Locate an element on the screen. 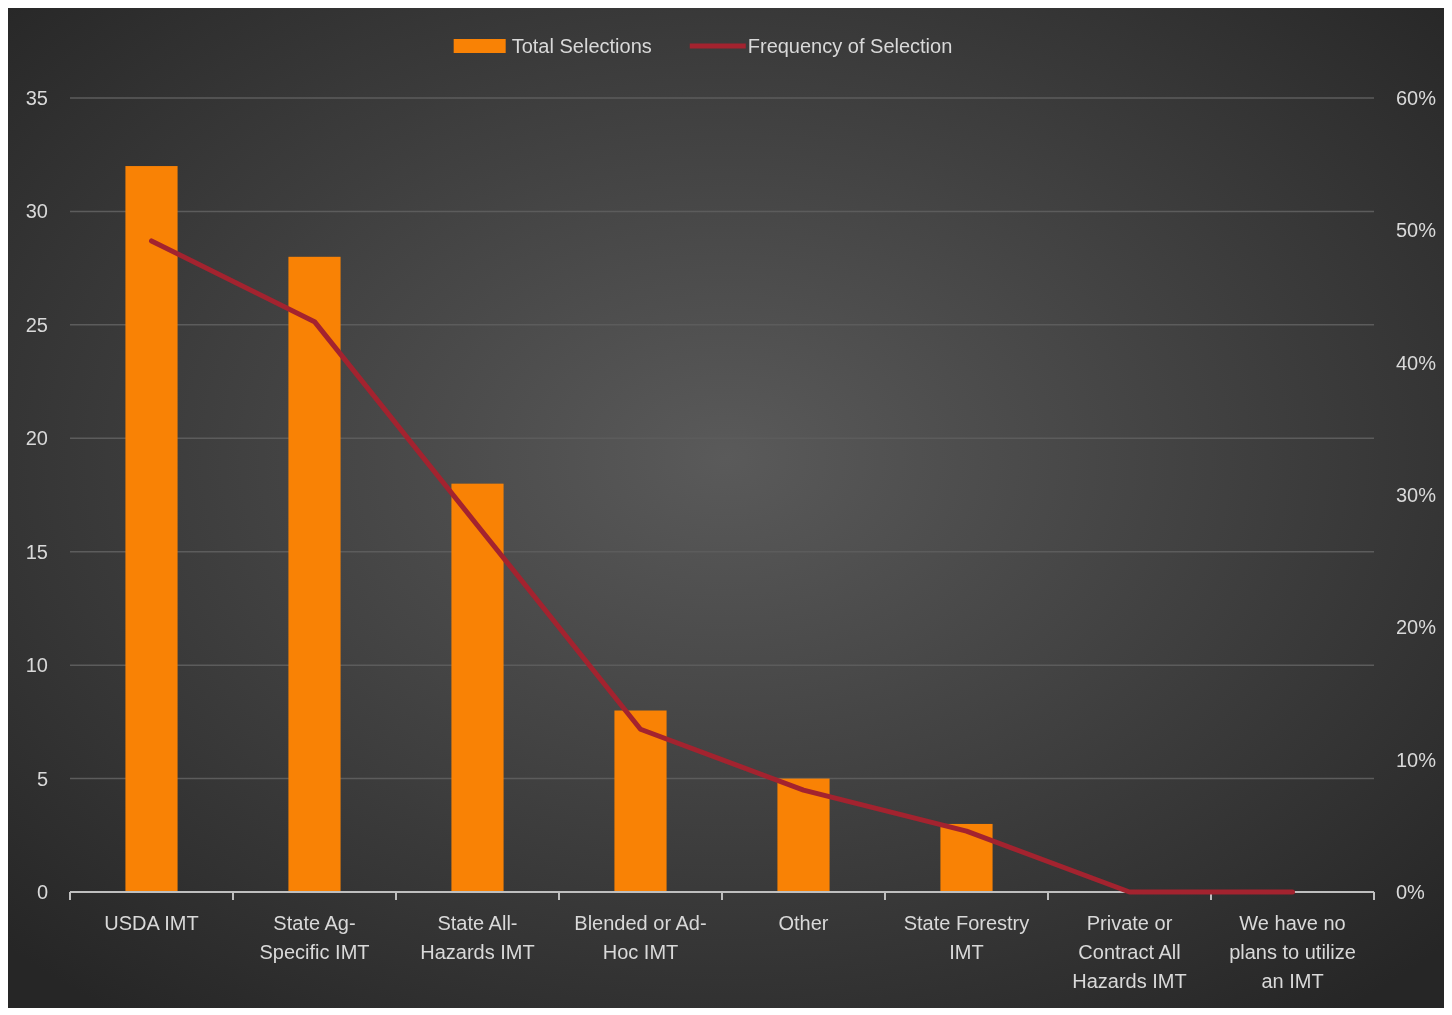  x-tick-label: Other is located at coordinates (803, 923).